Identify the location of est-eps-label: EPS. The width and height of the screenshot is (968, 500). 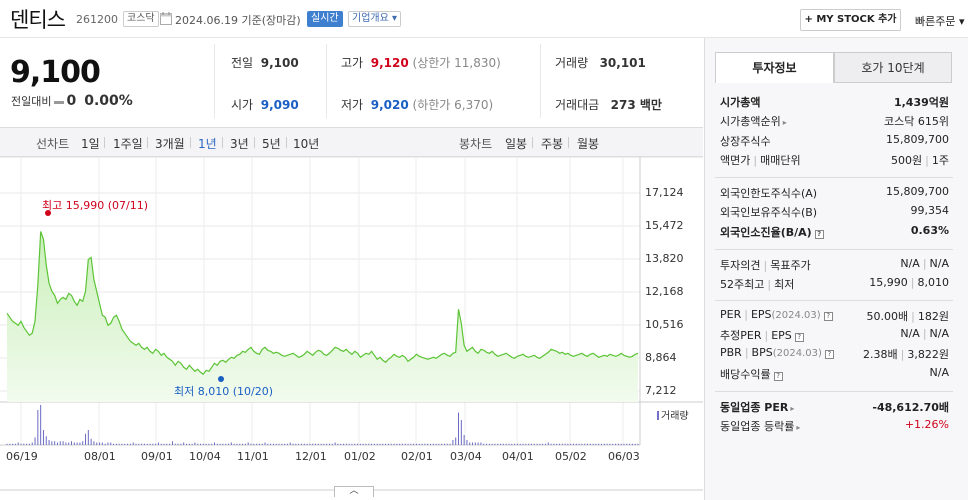
(781, 335).